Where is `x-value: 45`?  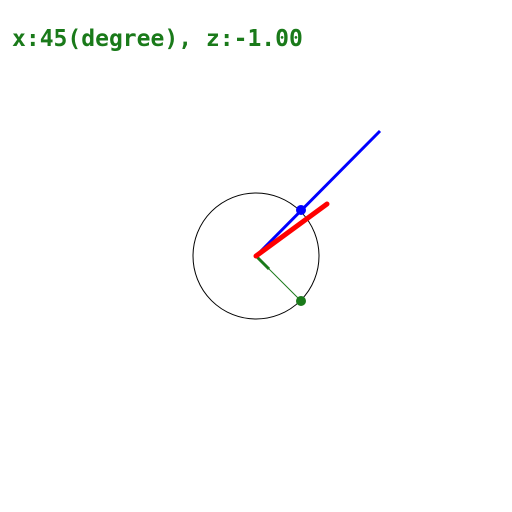 x-value: 45 is located at coordinates (53, 39).